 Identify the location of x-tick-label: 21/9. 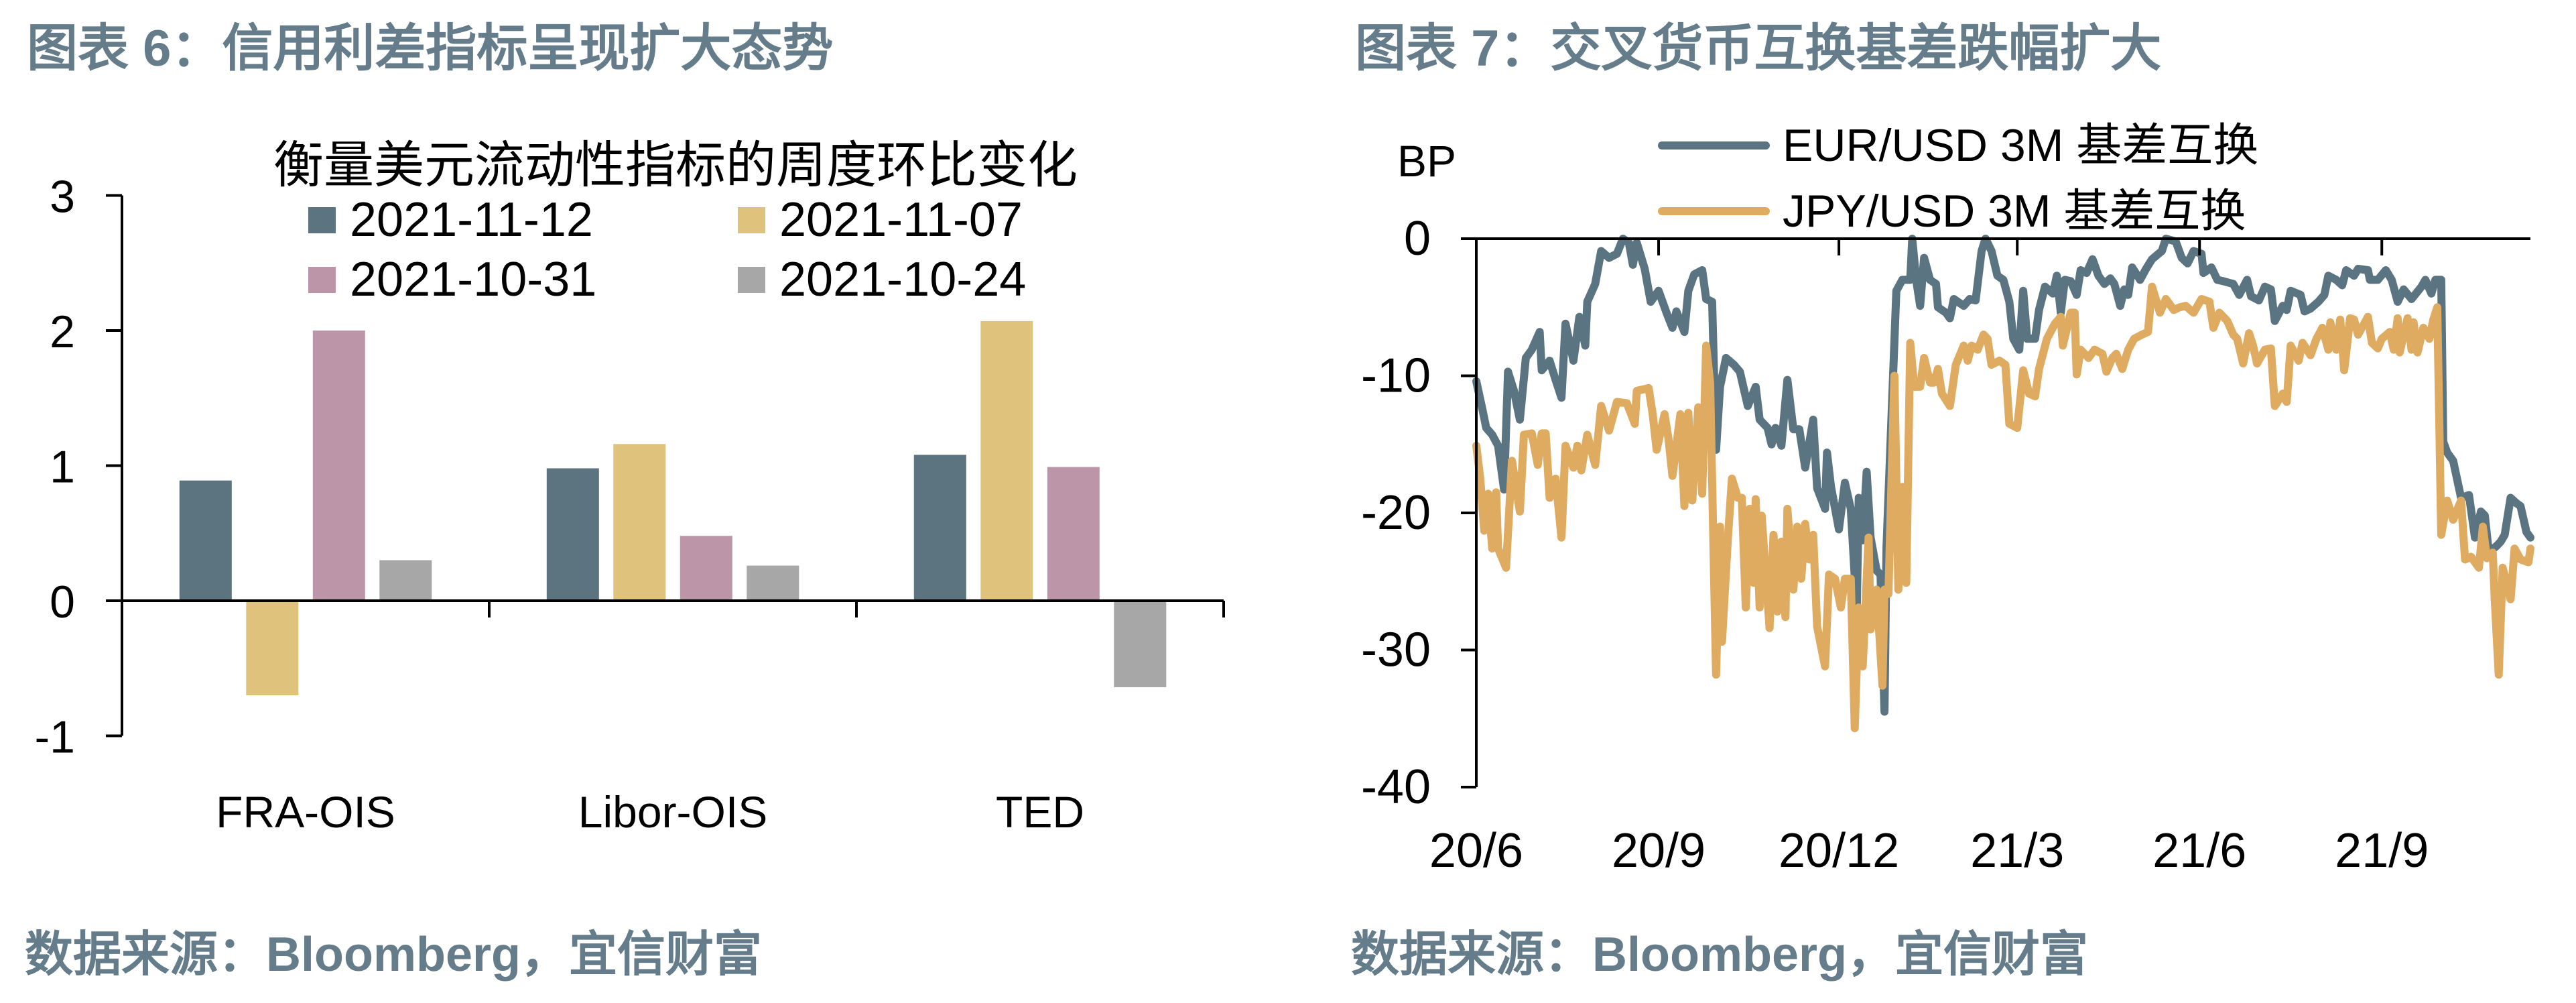
(2382, 851).